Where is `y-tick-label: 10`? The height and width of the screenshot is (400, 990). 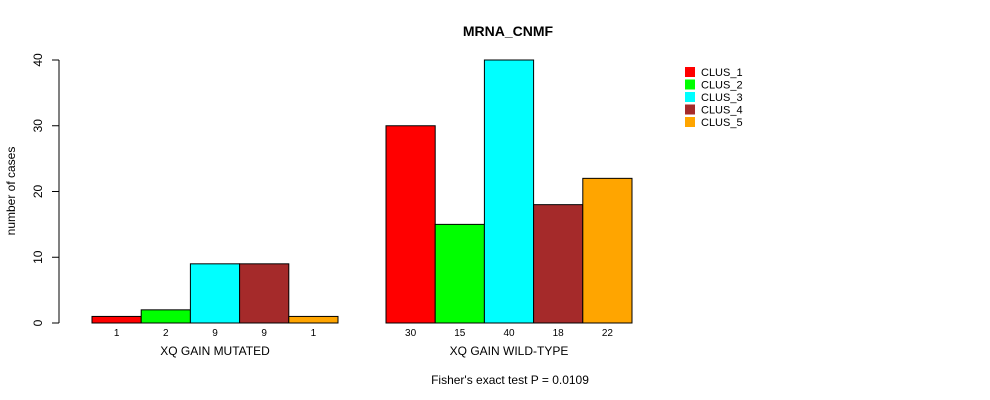 y-tick-label: 10 is located at coordinates (38, 257).